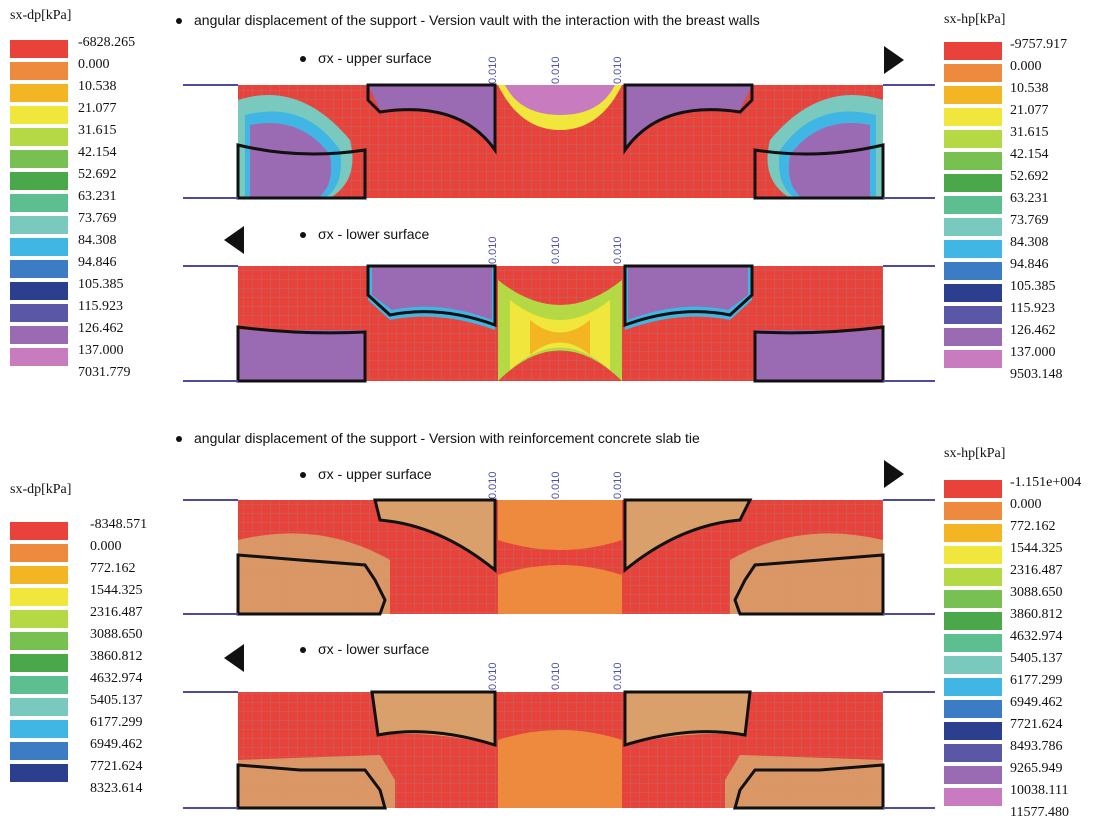 The width and height of the screenshot is (1110, 824). What do you see at coordinates (116, 788) in the screenshot?
I see `legend-value: 8323.614` at bounding box center [116, 788].